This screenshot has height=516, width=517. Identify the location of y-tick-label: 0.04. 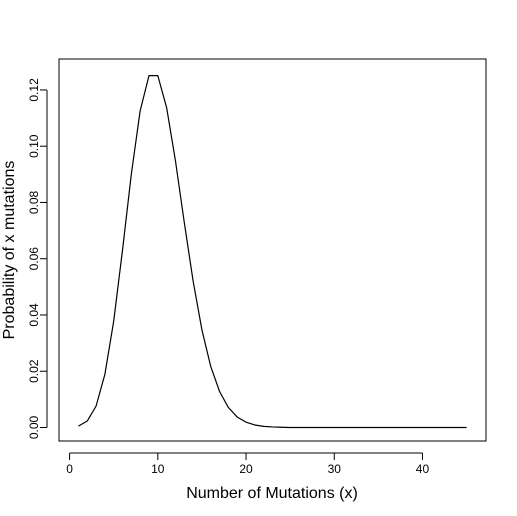
(34, 315).